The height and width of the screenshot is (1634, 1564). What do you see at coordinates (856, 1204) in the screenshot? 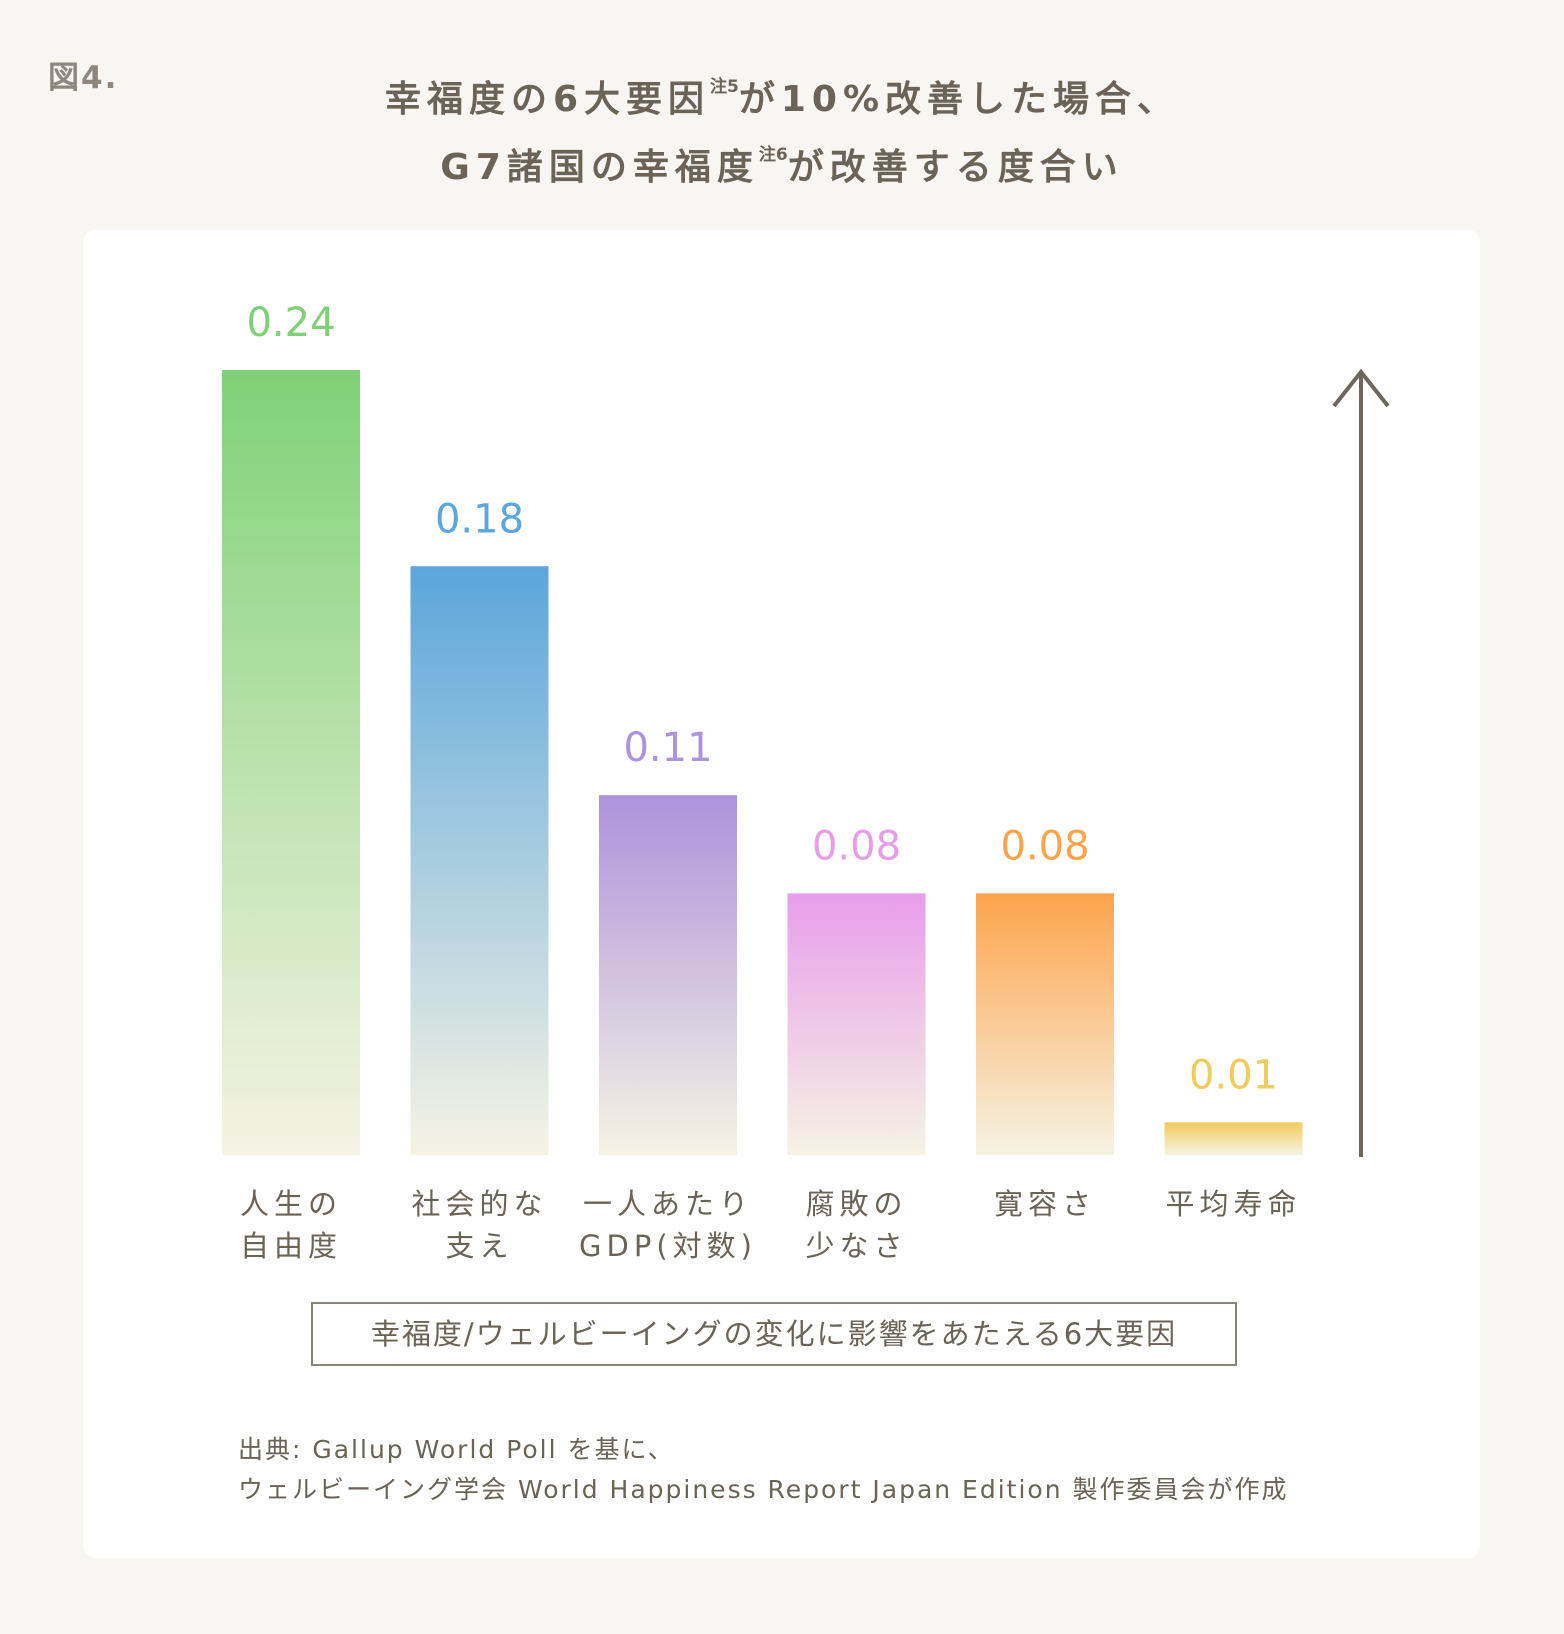
I see `category-label-4-line-1: 腐敗の` at bounding box center [856, 1204].